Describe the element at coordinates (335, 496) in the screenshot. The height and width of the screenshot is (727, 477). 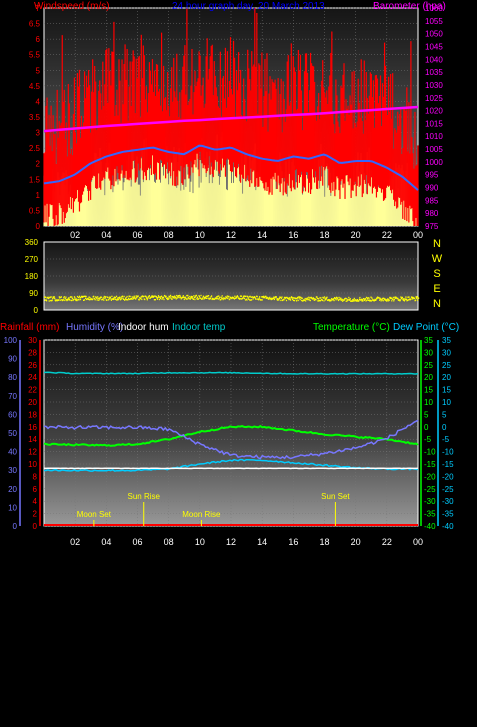
I see `event-label: Sun Set` at that location.